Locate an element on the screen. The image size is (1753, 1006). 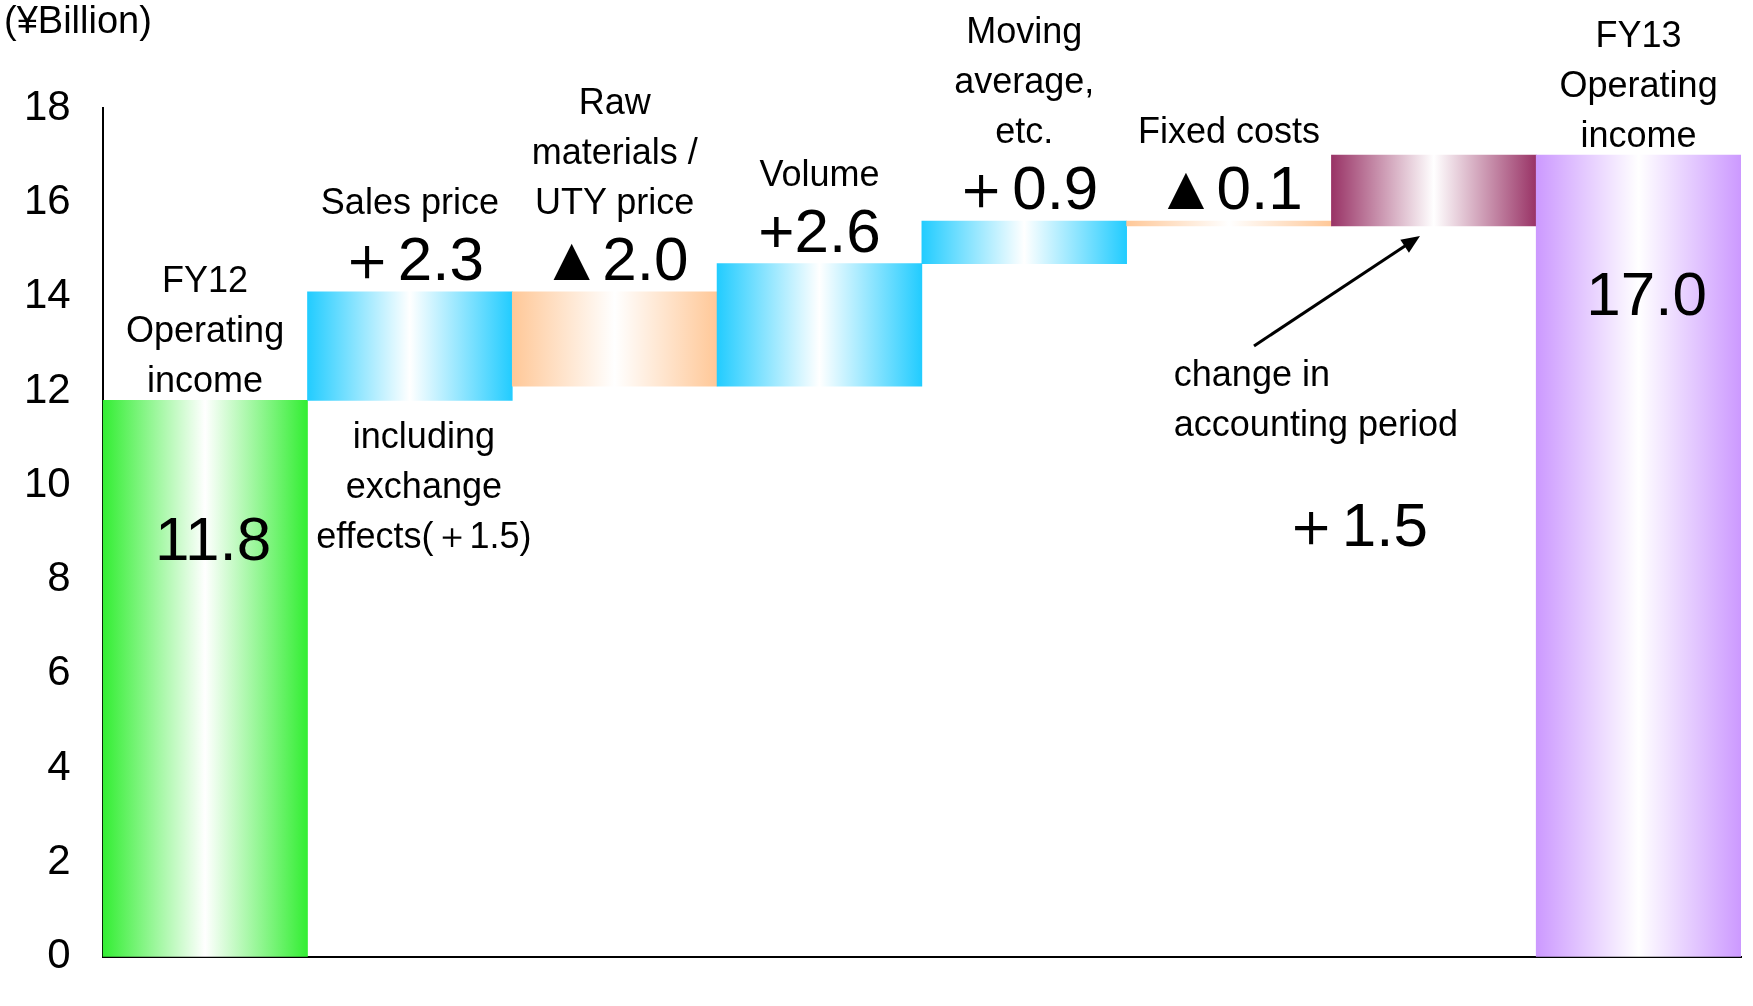
y-tick-label: 8 is located at coordinates (59, 577).